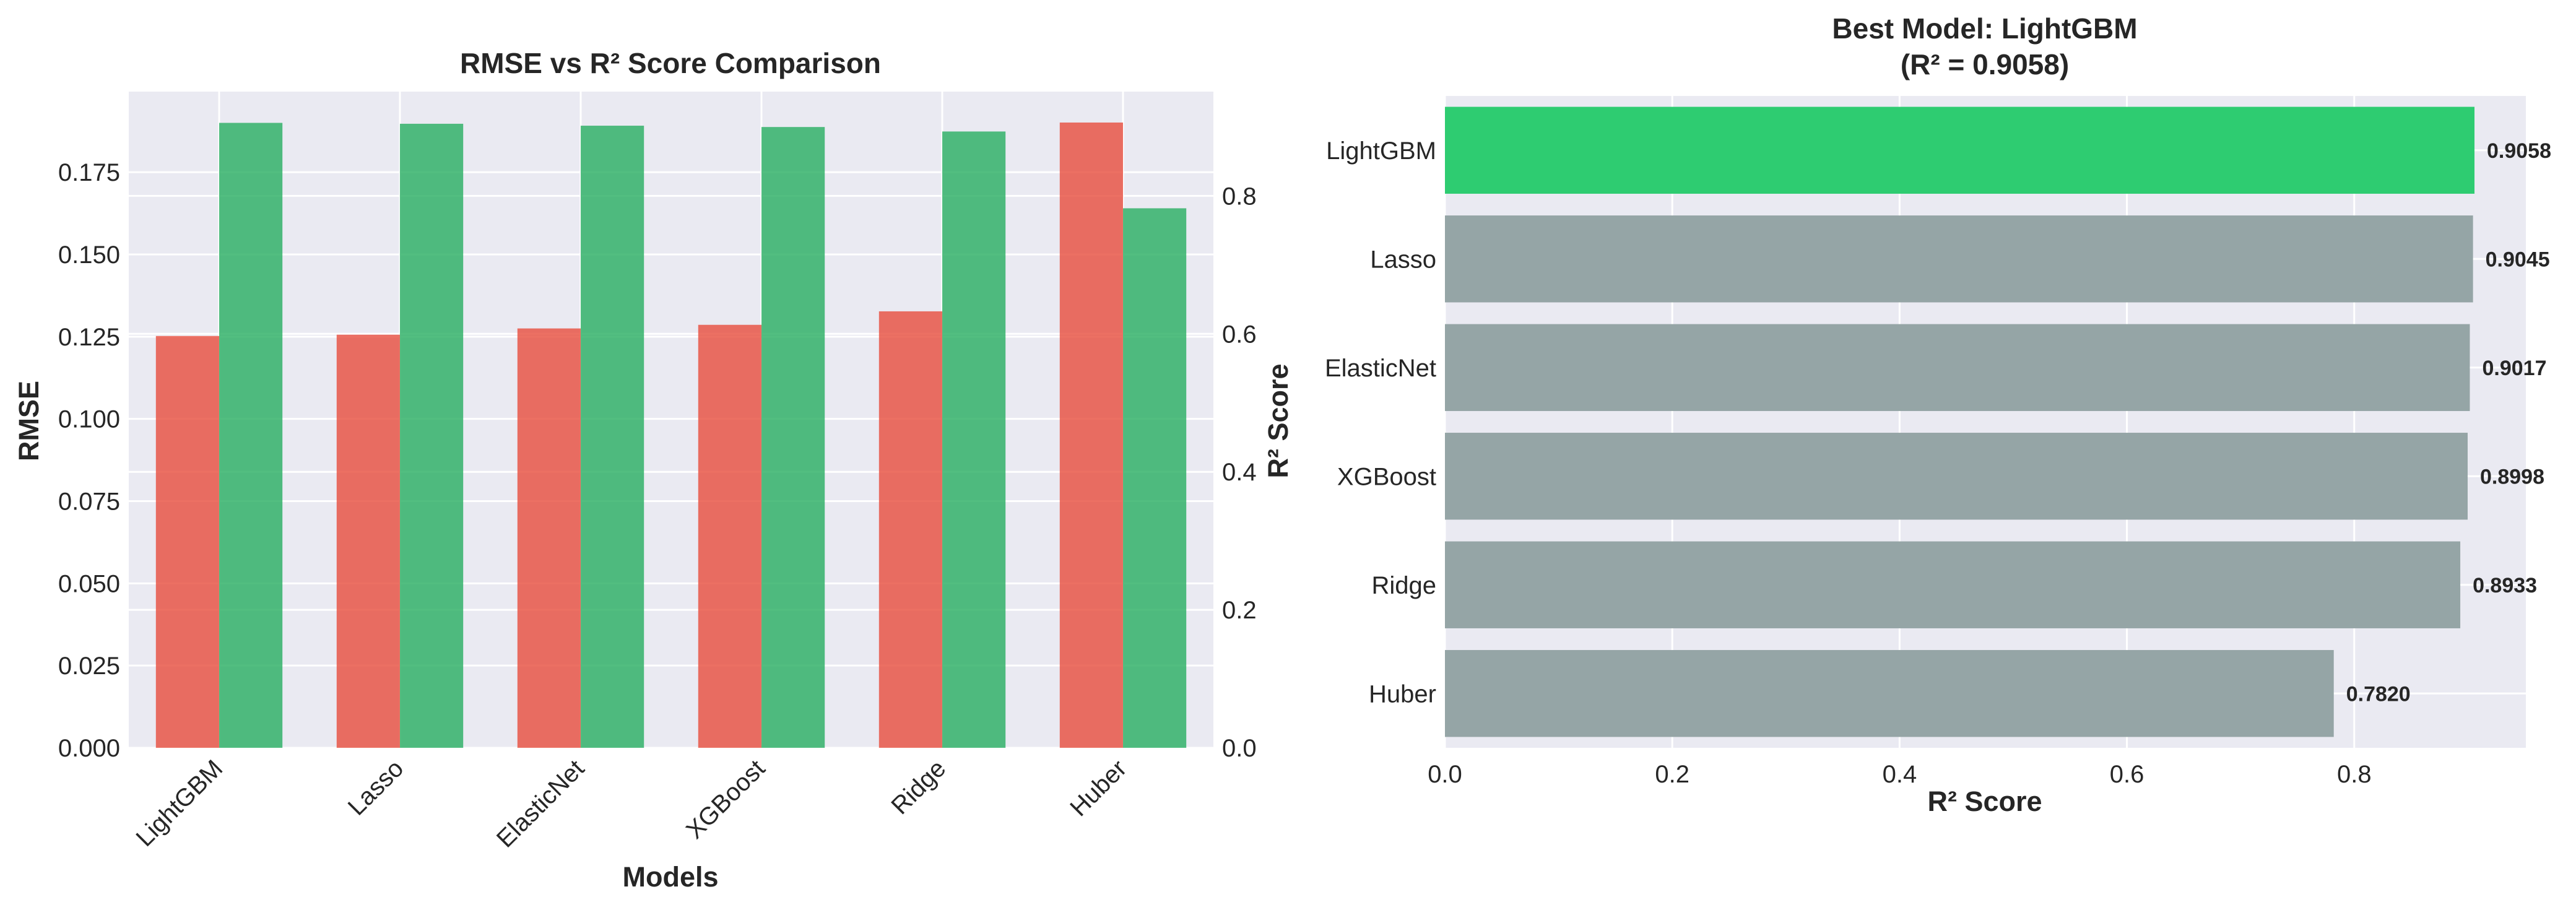 Image resolution: width=2576 pixels, height=910 pixels. I want to click on right-x-axis-label: R² Score, so click(1984, 802).